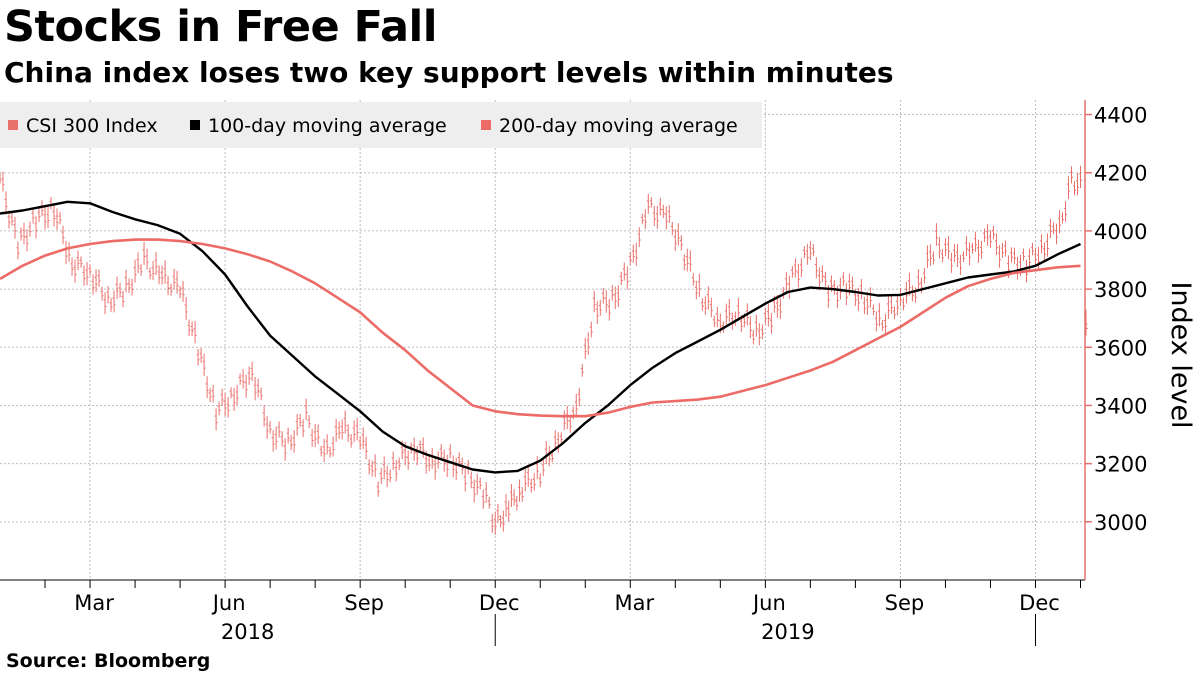  I want to click on source-note: Source: Bloomberg, so click(108, 661).